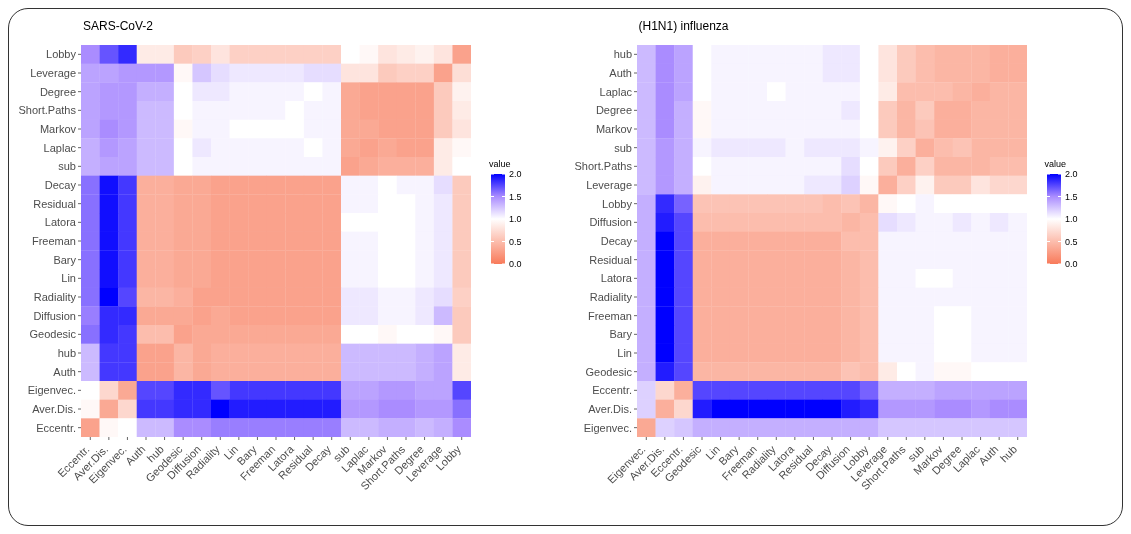 The image size is (1131, 534). Describe the element at coordinates (118, 26) in the screenshot. I see `chart-title: SARS-CoV-2` at that location.